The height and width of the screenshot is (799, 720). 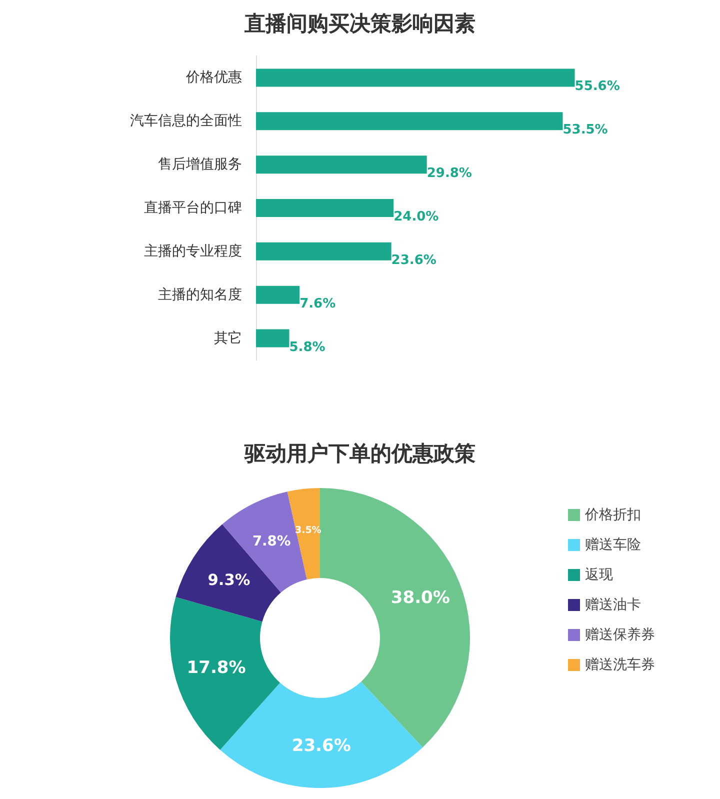 I want to click on legend-label: 赠送洗车券, so click(x=620, y=665).